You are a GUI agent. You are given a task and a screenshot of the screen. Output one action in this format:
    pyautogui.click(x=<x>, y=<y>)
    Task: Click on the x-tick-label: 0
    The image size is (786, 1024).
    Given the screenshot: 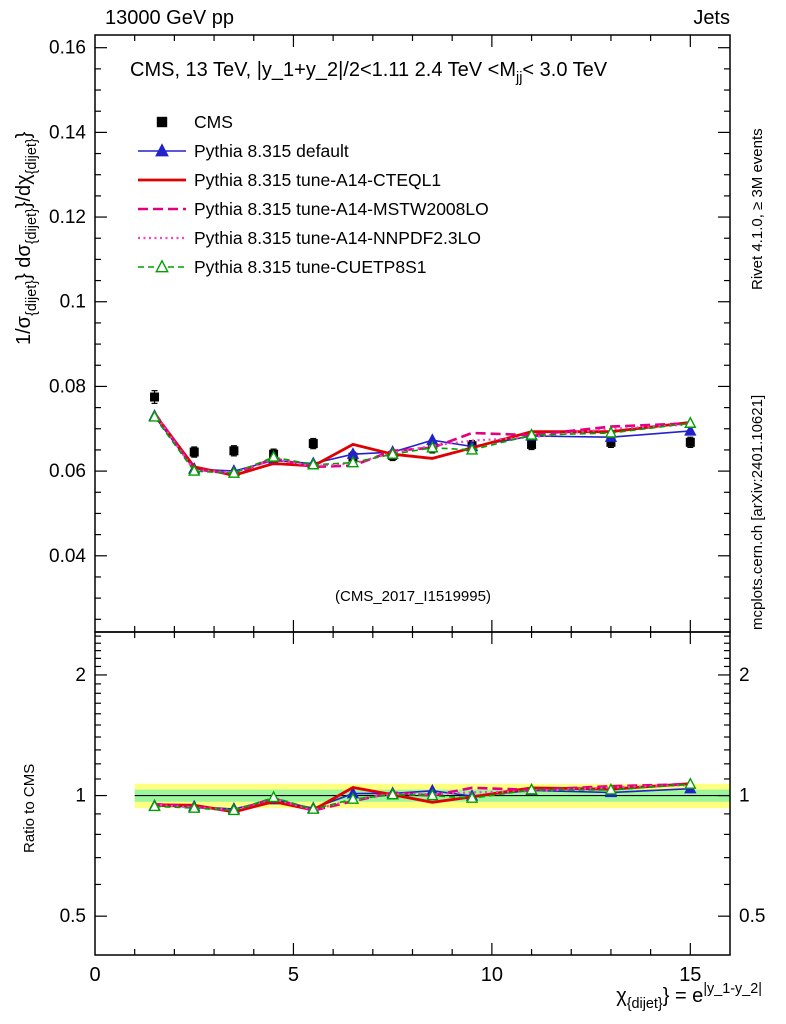 What is the action you would take?
    pyautogui.click(x=94, y=975)
    